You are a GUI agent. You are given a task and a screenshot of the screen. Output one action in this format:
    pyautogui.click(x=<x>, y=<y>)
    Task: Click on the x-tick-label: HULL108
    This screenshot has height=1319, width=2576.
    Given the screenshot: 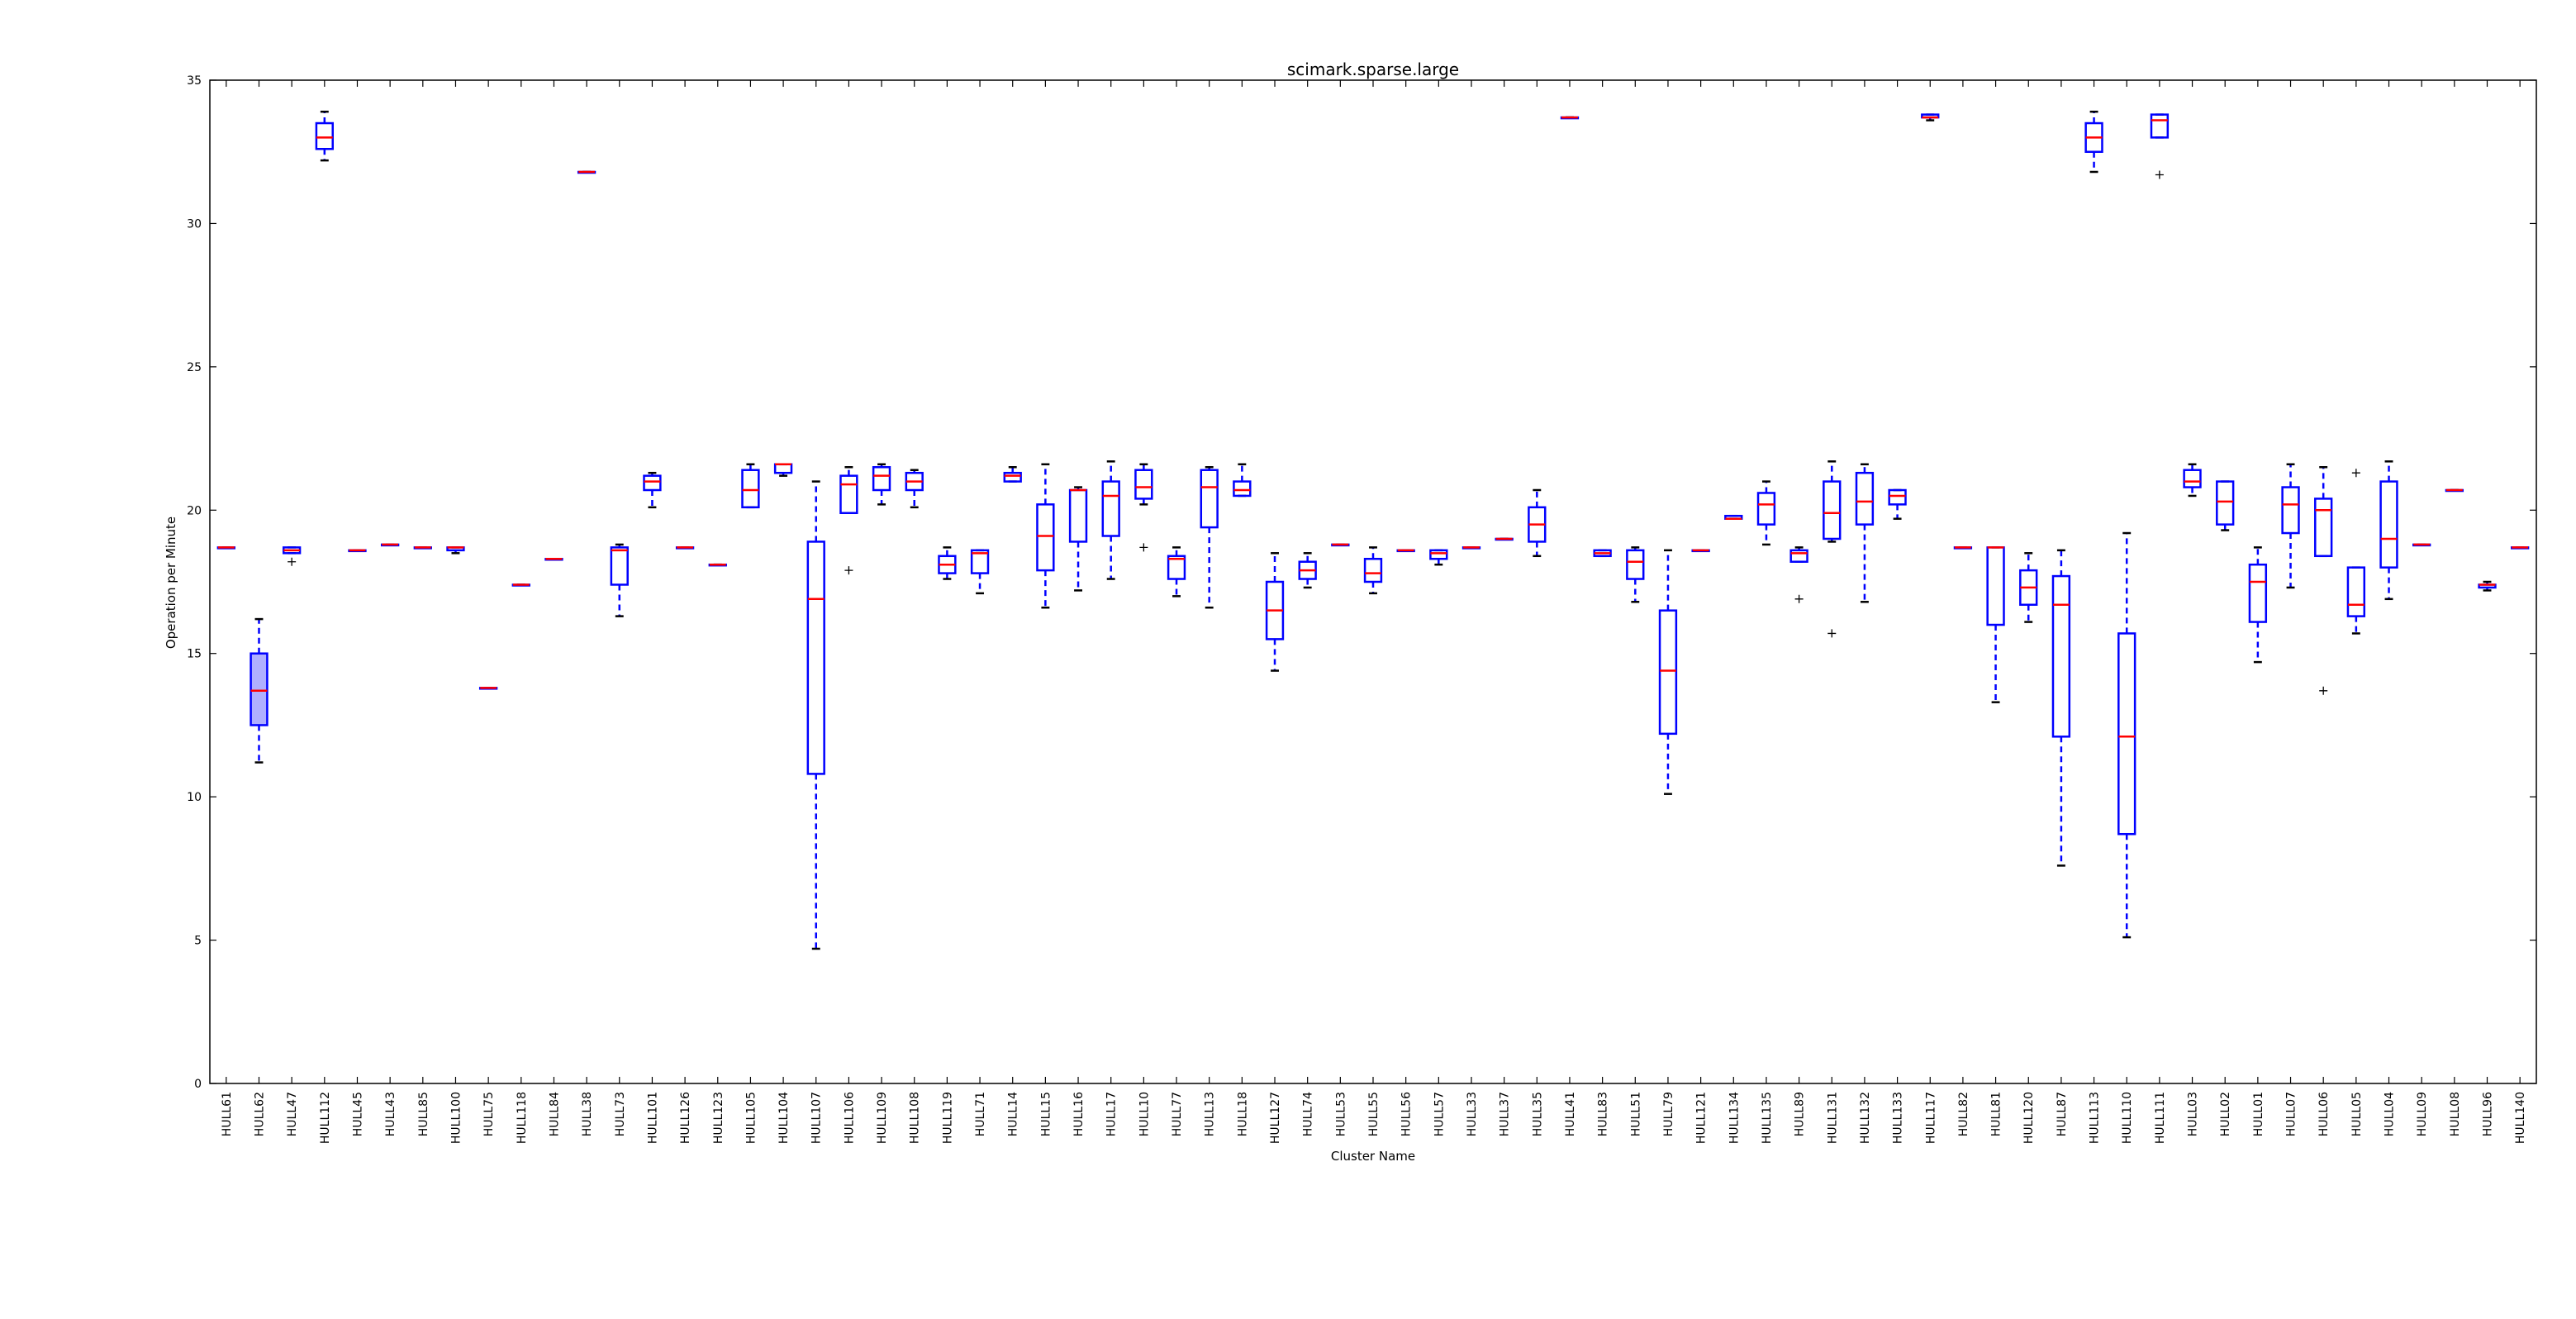 What is the action you would take?
    pyautogui.click(x=916, y=1118)
    